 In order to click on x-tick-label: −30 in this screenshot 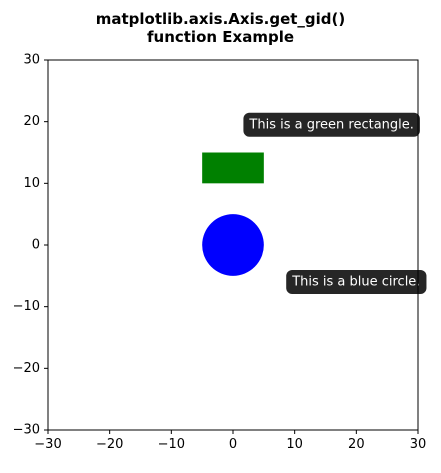, I will do `click(47, 444)`.